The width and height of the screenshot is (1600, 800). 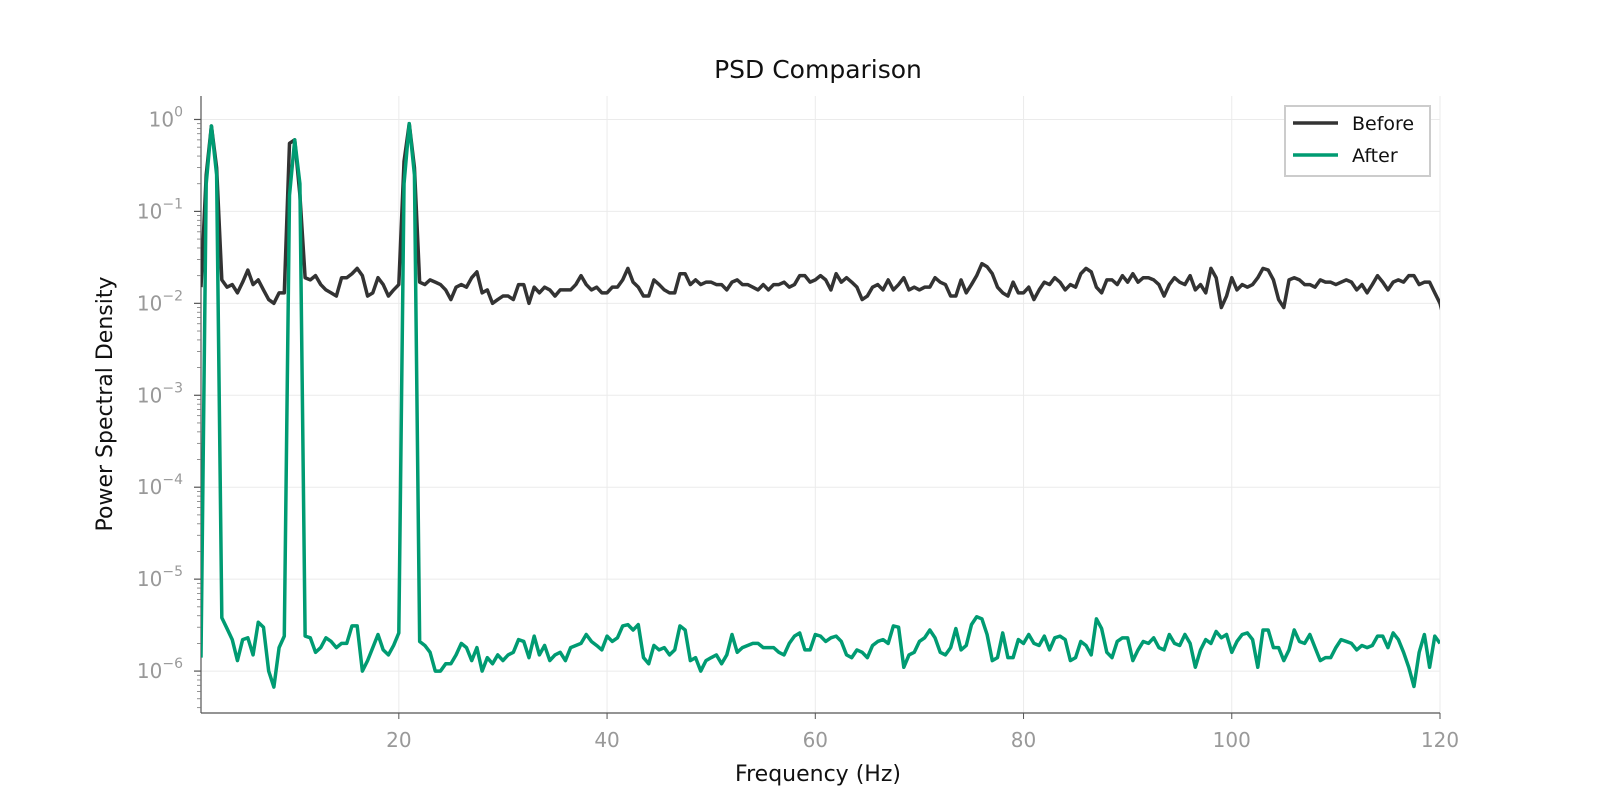 I want to click on y-tick-label: 10⁻⁵, so click(x=160, y=577).